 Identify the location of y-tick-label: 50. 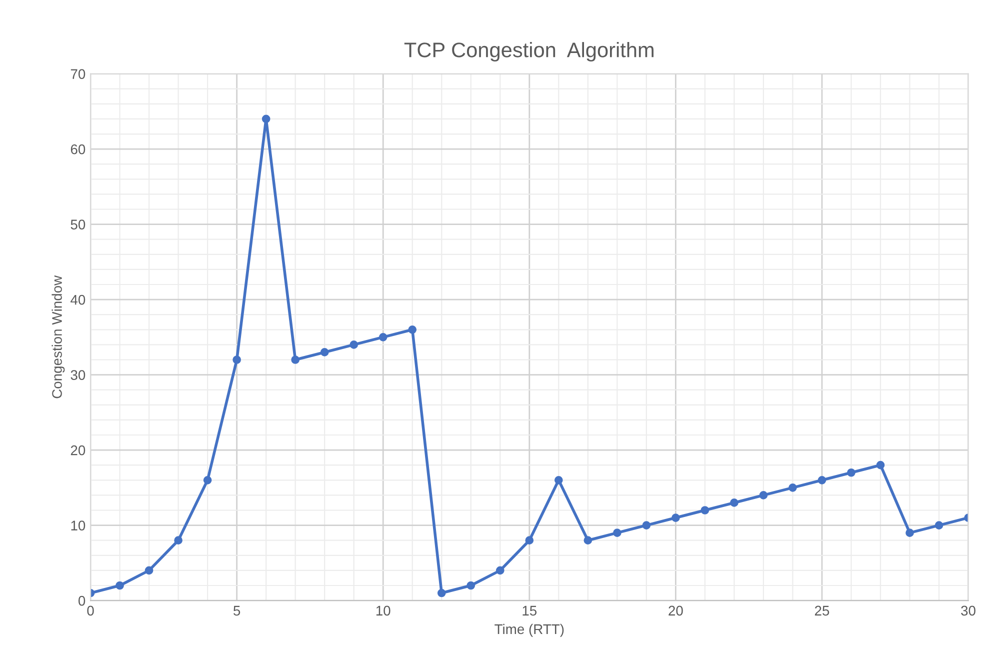
(78, 225).